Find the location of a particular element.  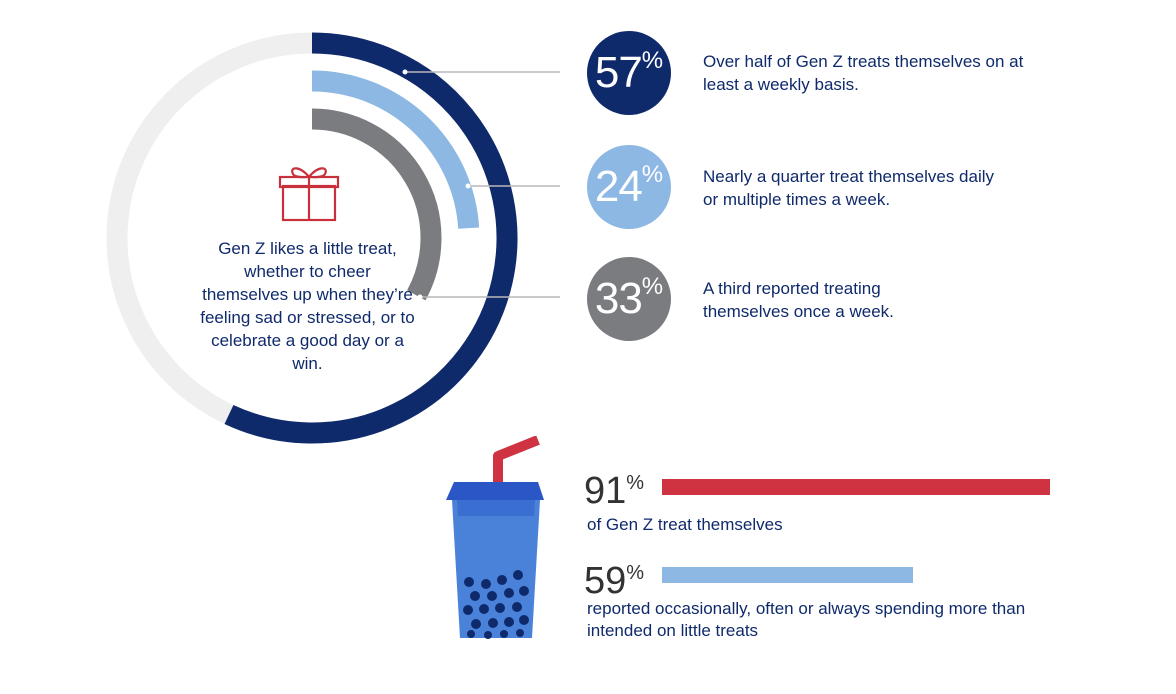

bar-treat-value: 91 is located at coordinates (605, 491).